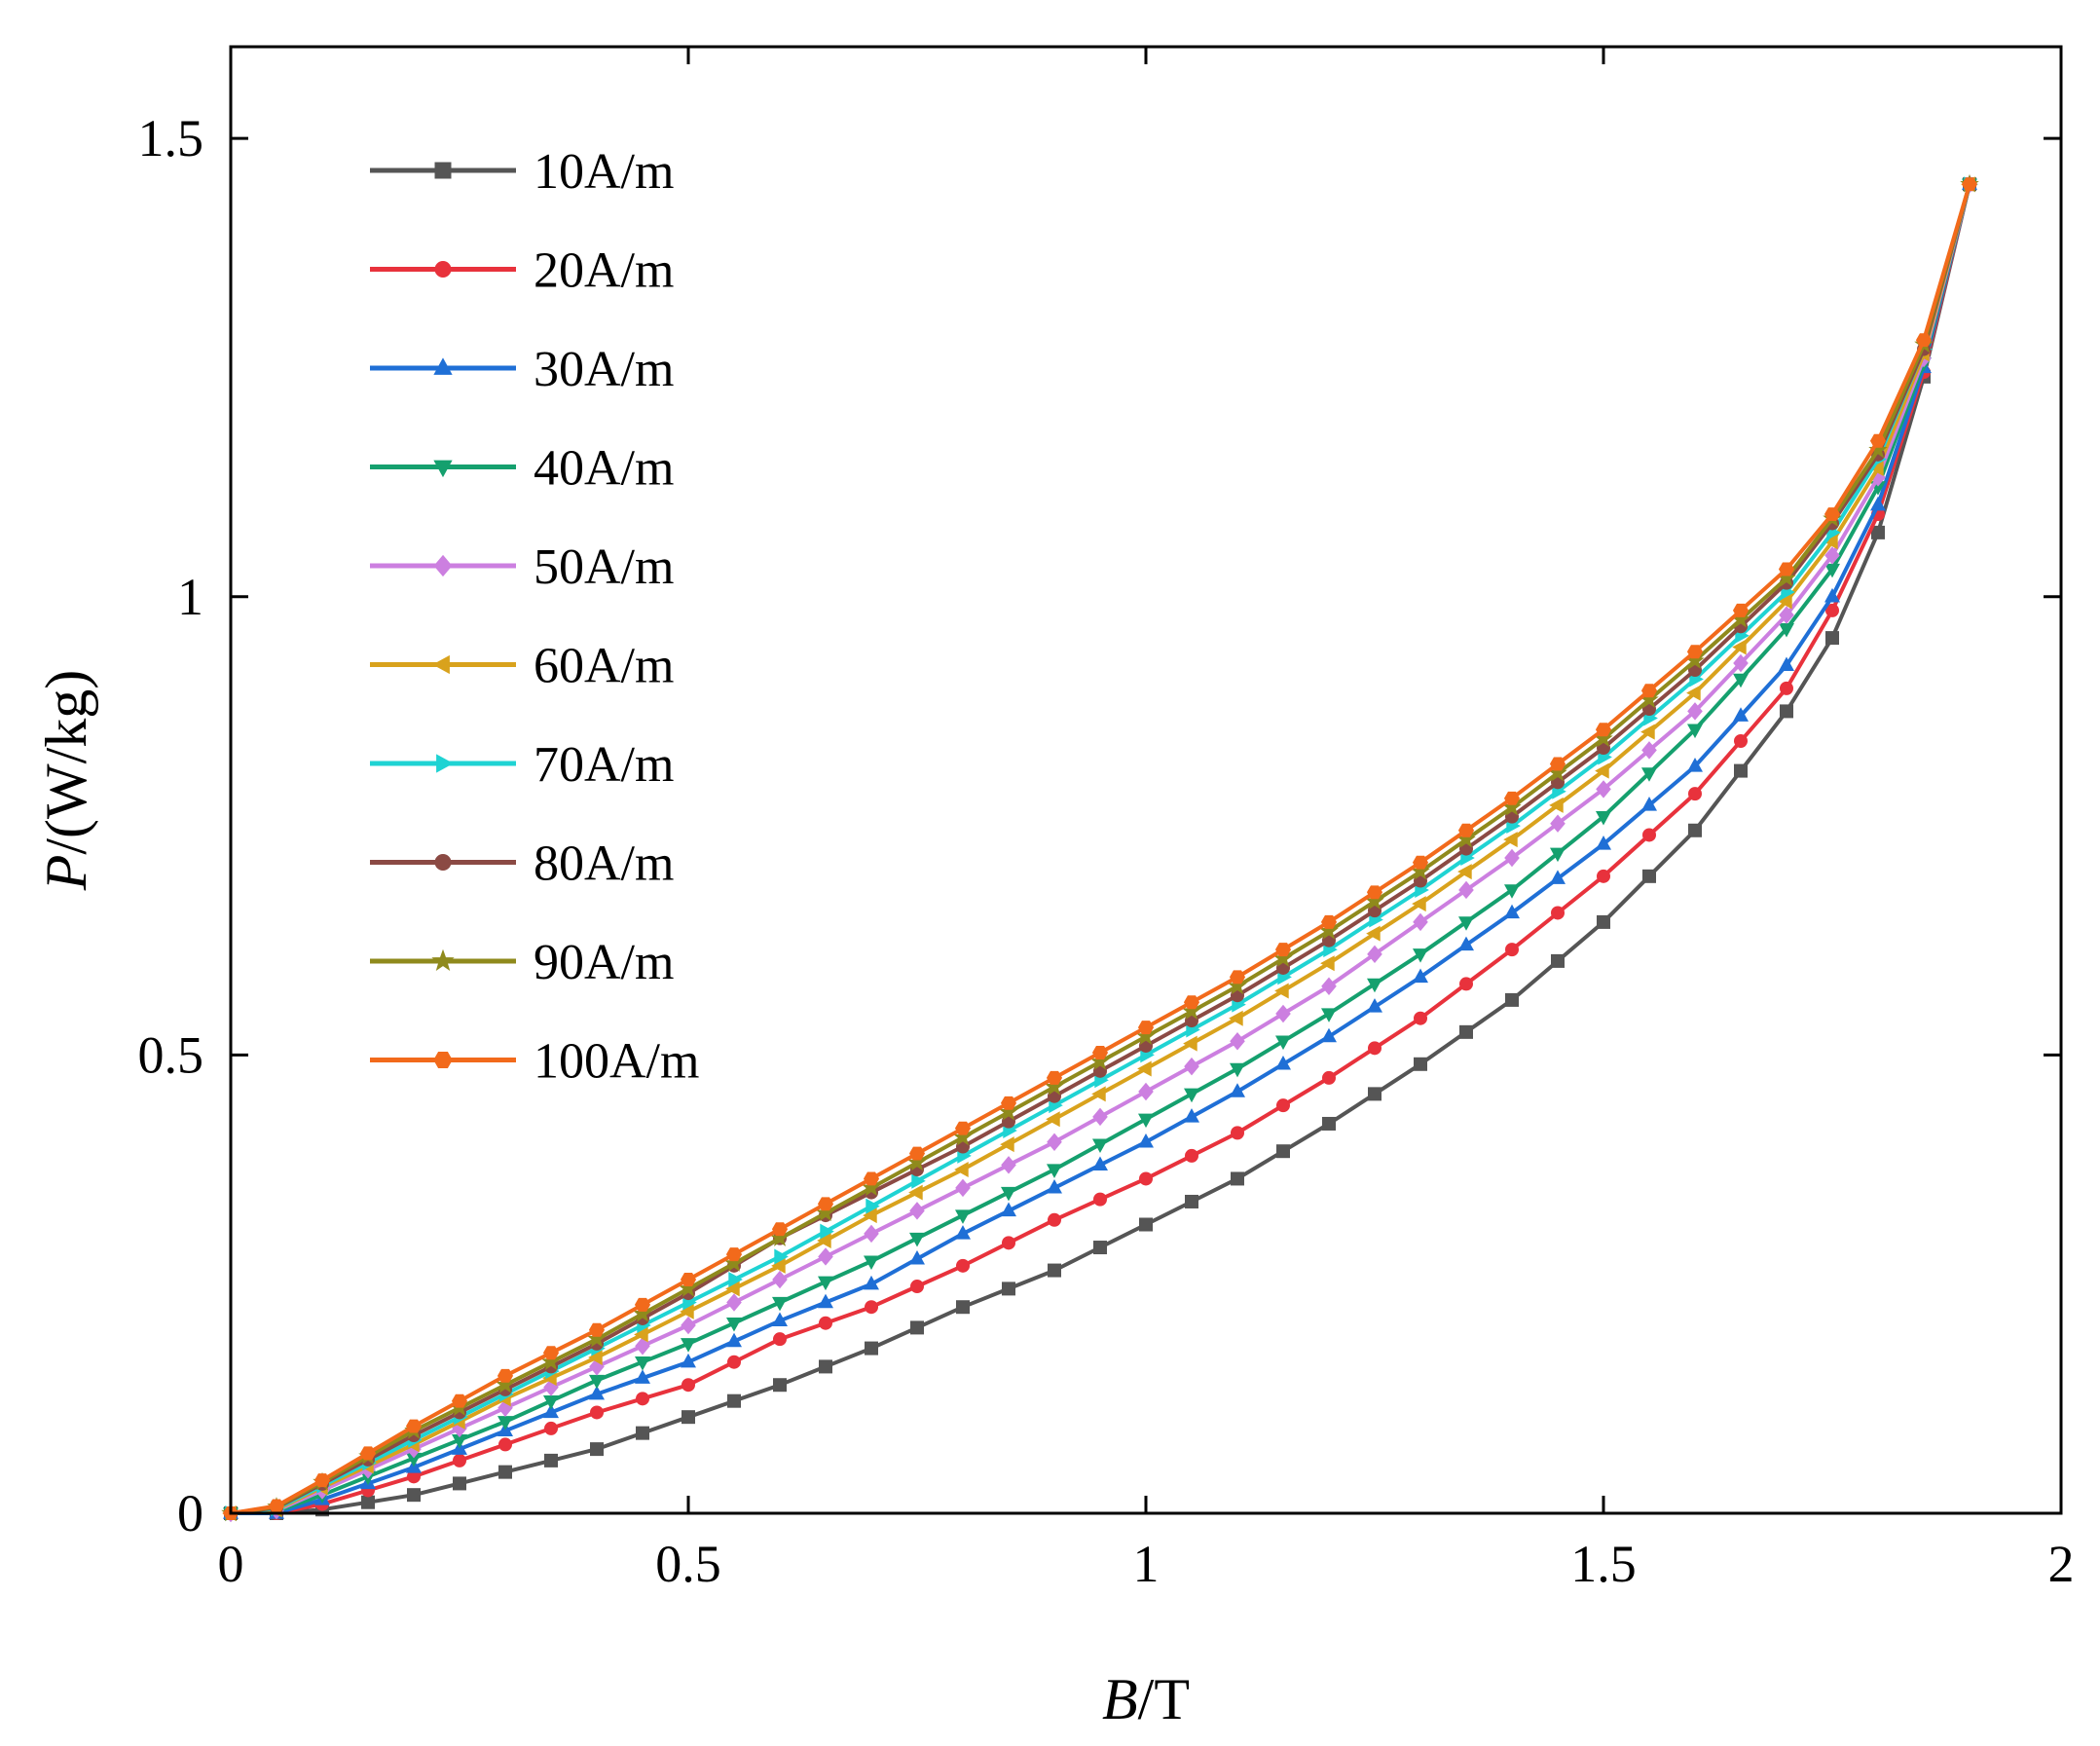  Describe the element at coordinates (522, 469) in the screenshot. I see `legend-item: 40A/m` at that location.